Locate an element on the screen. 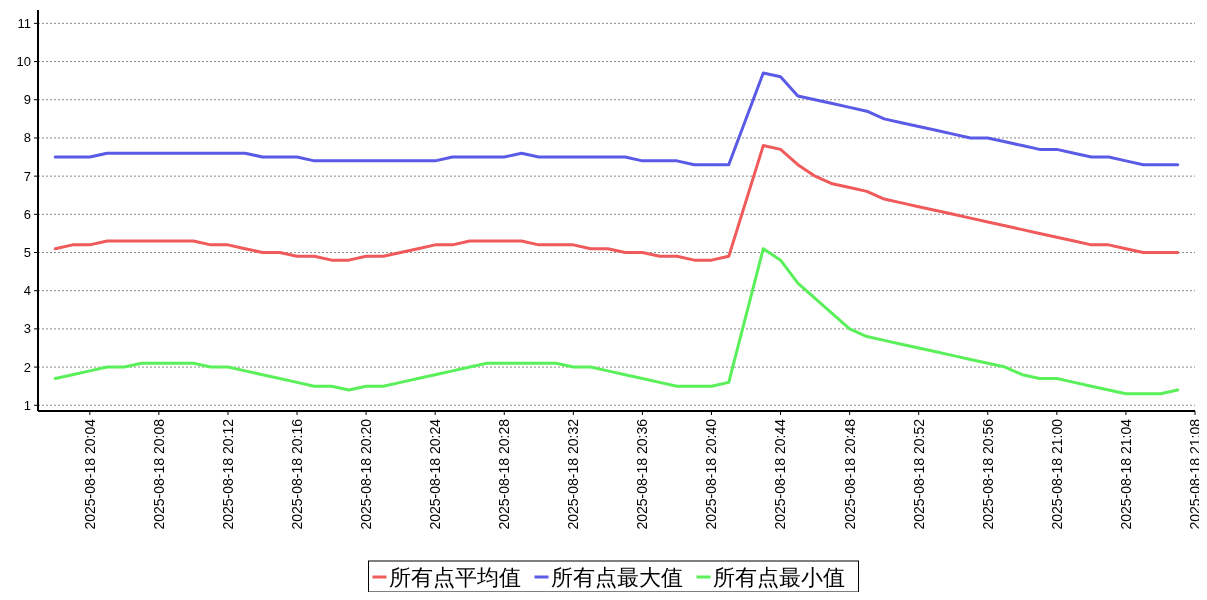  x-tick-label: 2025-08-18 20:04 is located at coordinates (89, 474).